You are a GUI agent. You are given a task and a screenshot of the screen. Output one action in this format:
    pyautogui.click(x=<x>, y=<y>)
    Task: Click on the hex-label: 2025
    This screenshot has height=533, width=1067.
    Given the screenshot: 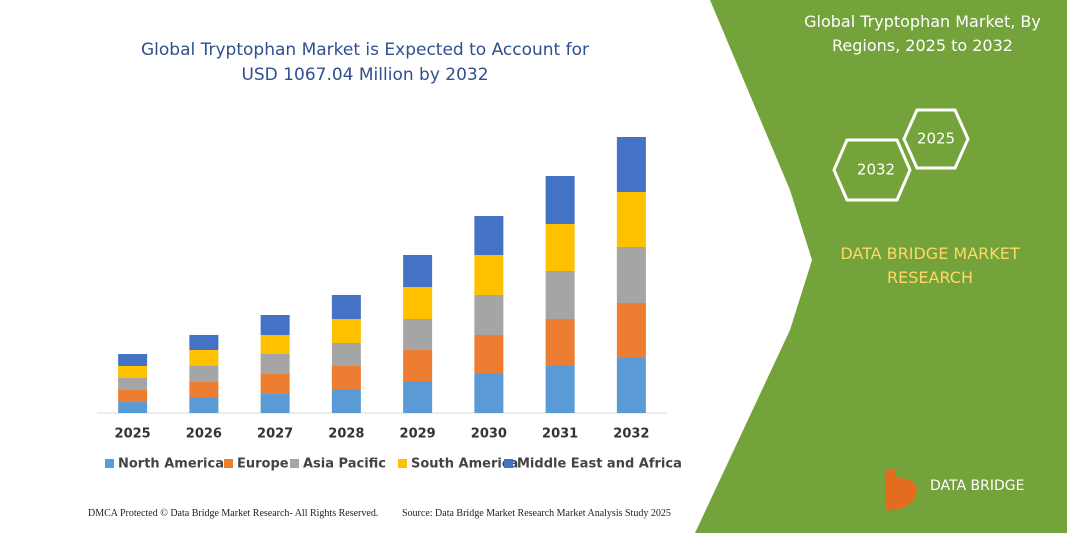 What is the action you would take?
    pyautogui.click(x=936, y=139)
    